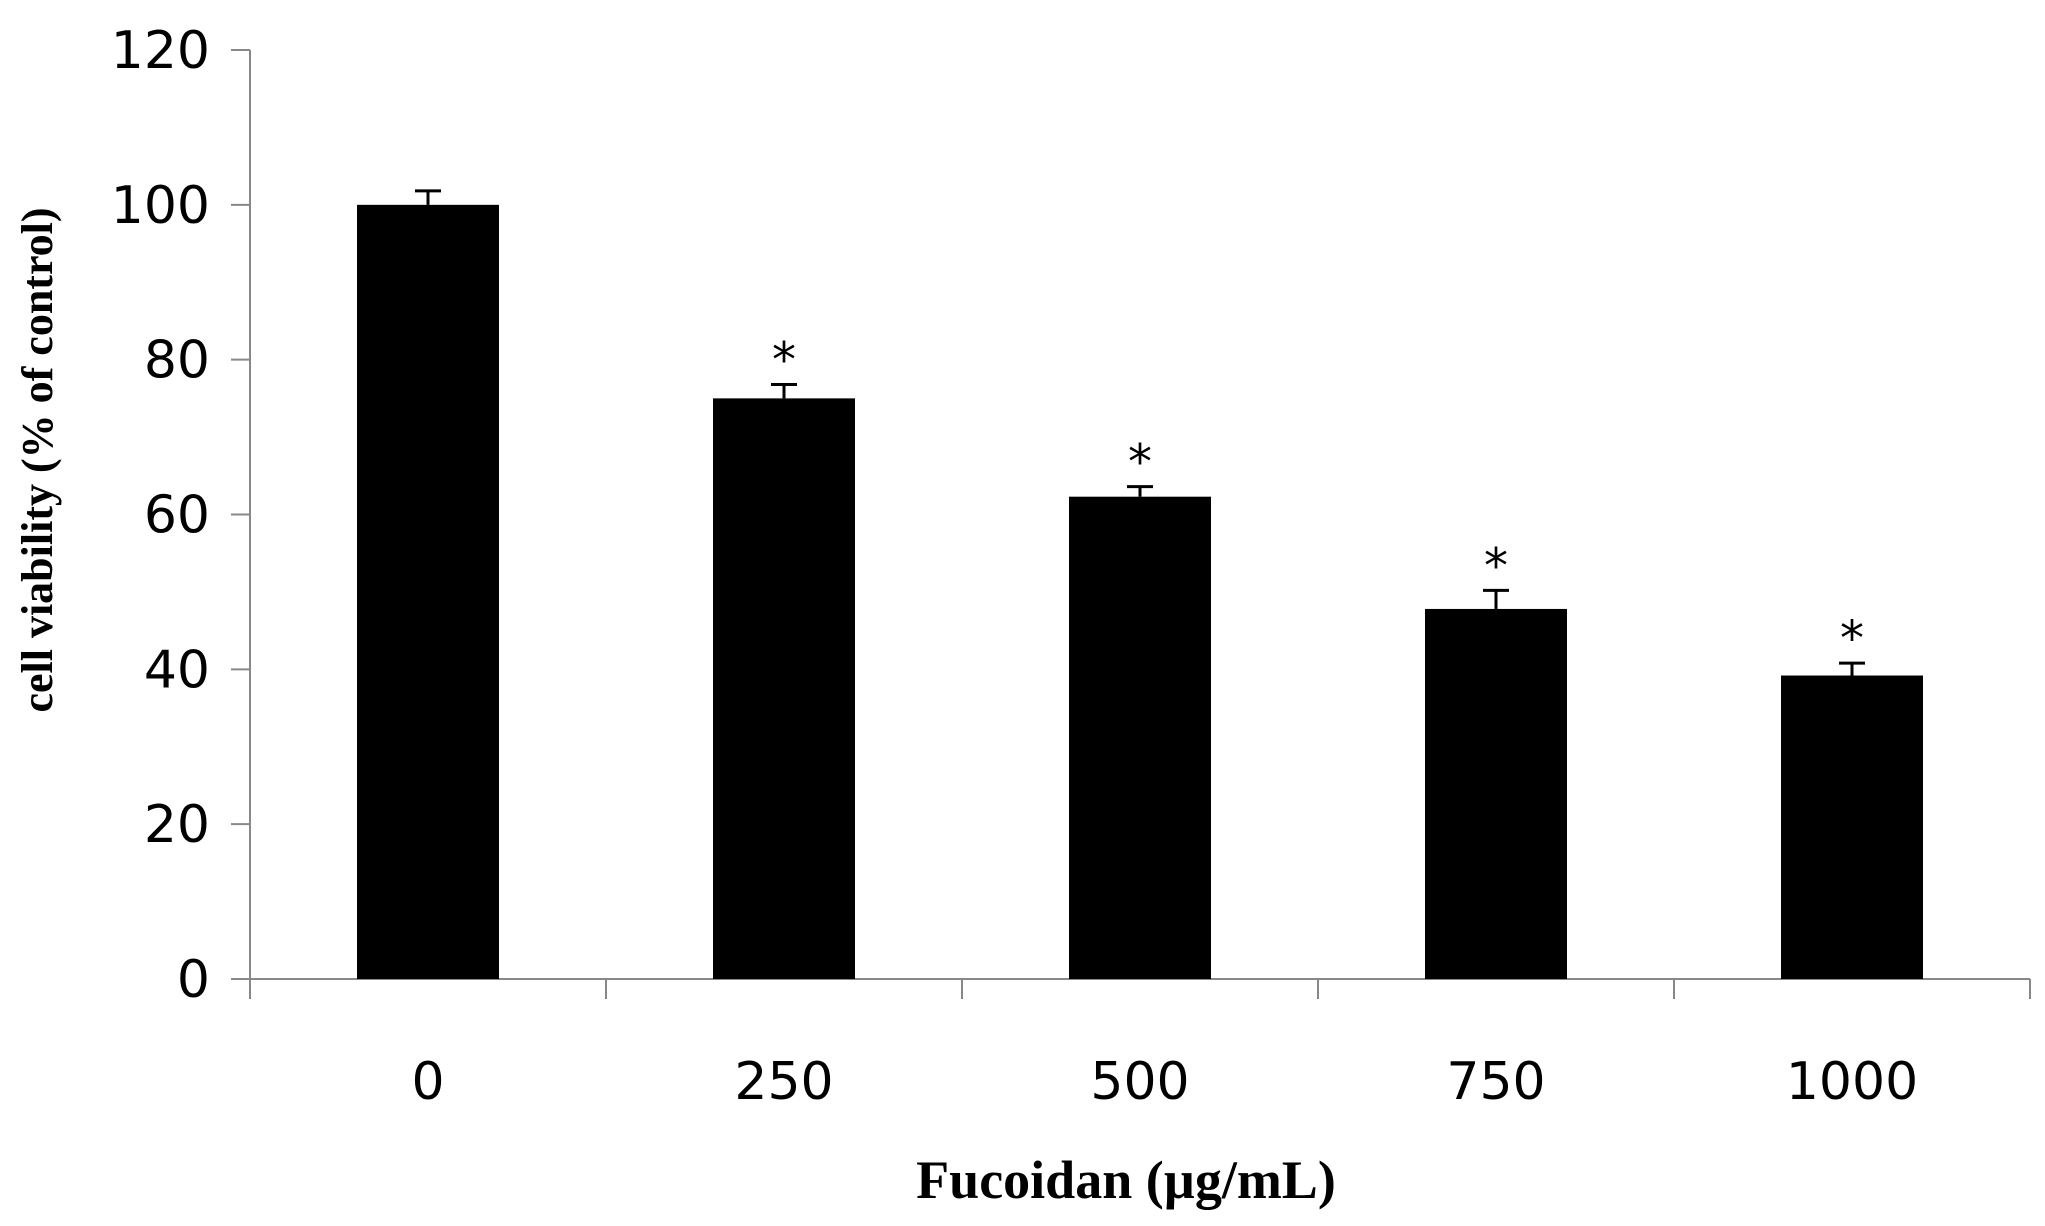 This screenshot has width=2045, height=1226. Describe the element at coordinates (427, 1082) in the screenshot. I see `x-tick-label: 0` at that location.